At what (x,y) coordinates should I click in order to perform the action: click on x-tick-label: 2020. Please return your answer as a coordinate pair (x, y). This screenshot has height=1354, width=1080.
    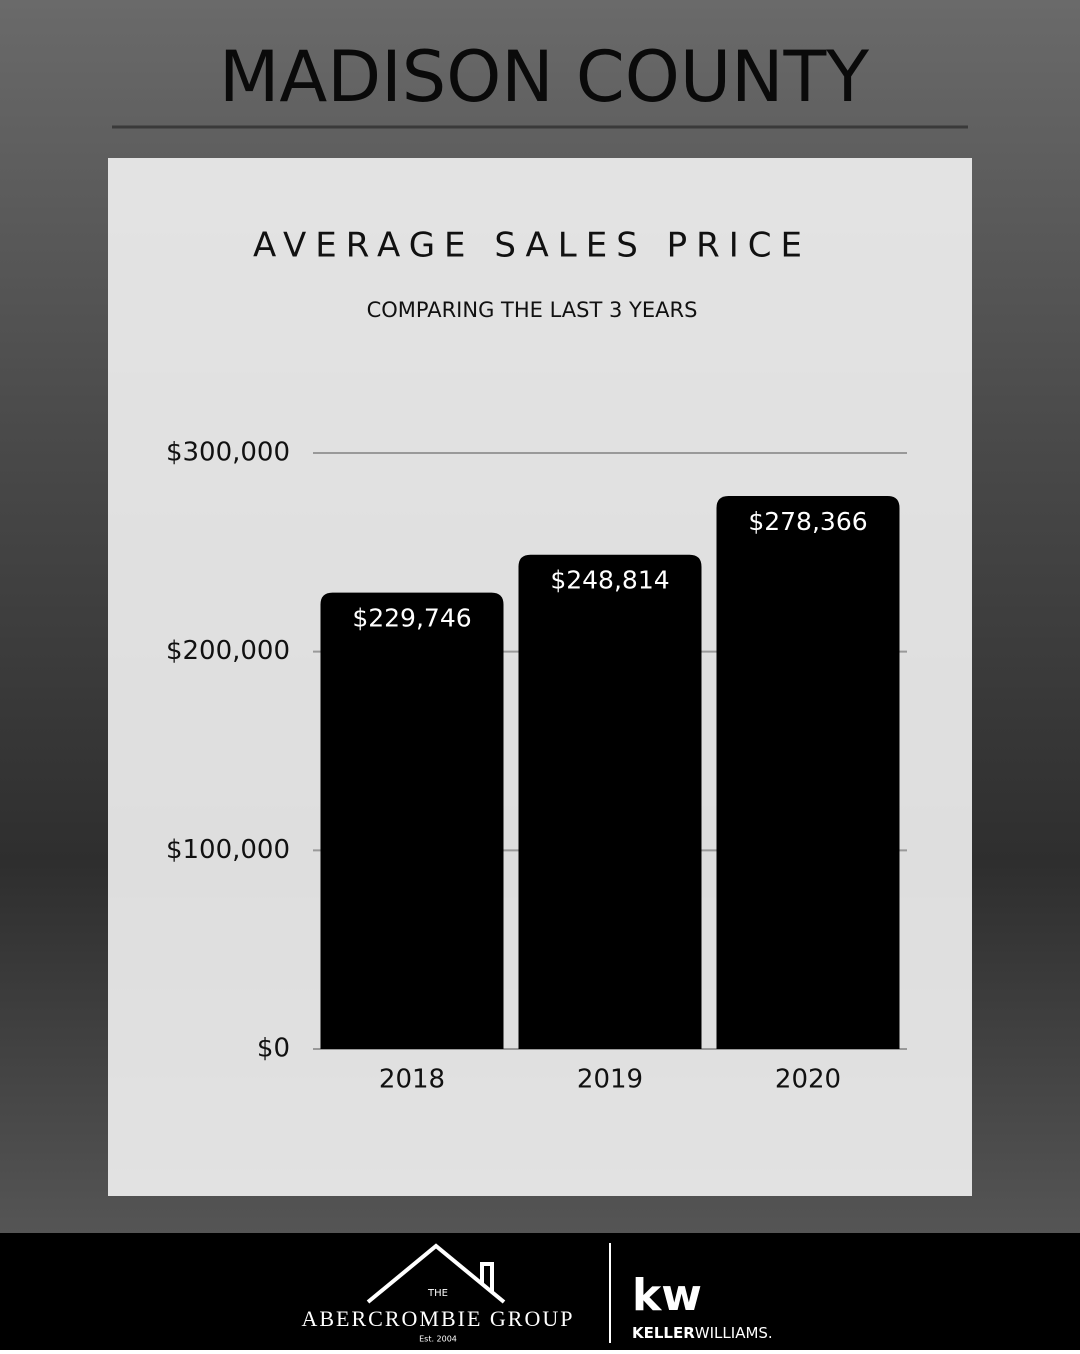
    Looking at the image, I should click on (808, 1080).